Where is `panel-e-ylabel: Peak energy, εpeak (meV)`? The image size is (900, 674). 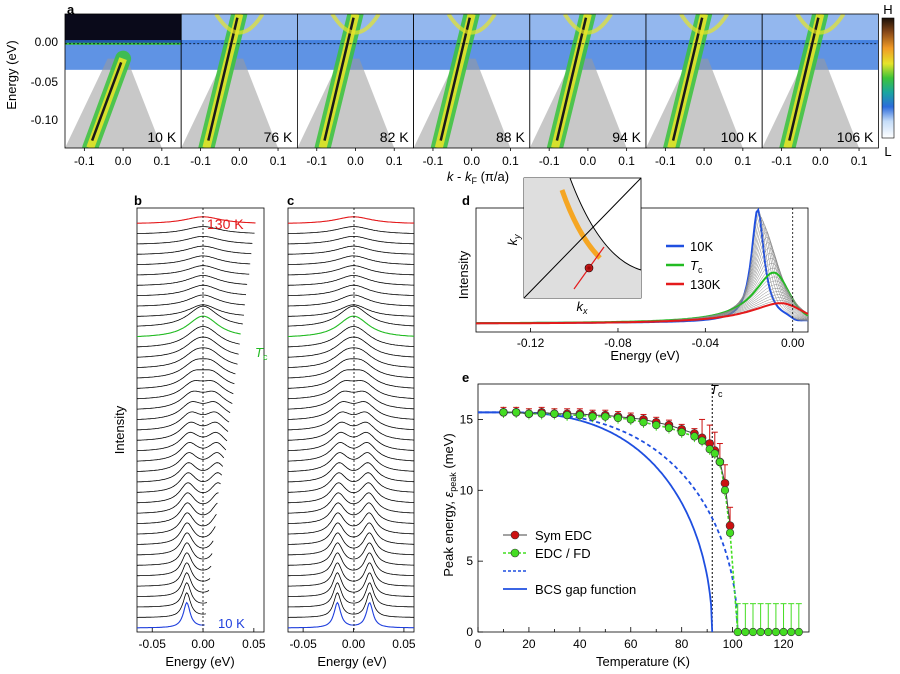
panel-e-ylabel: Peak energy, εpeak (meV) is located at coordinates (449, 505).